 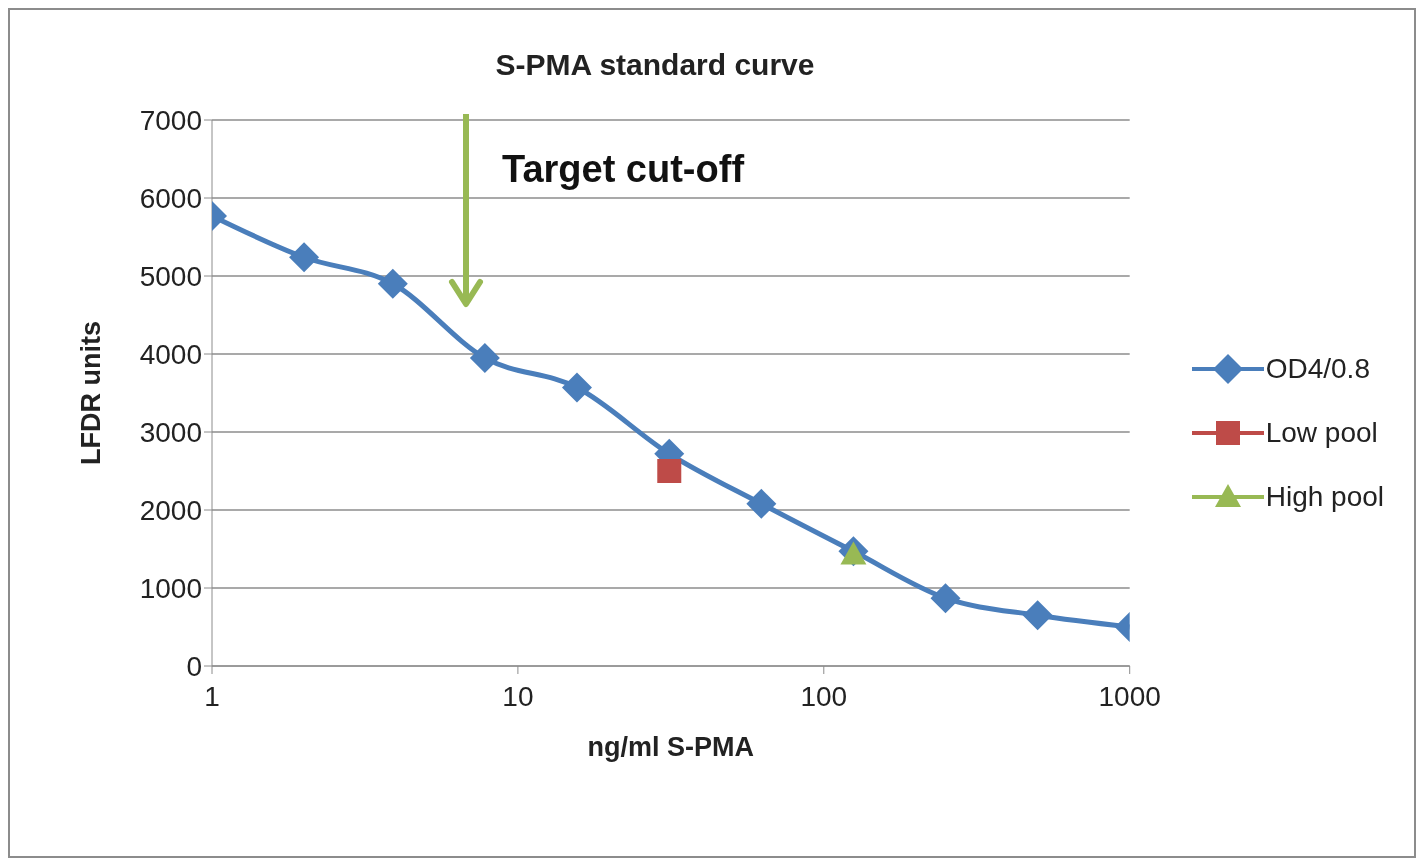 I want to click on x-tick-label: 1, so click(x=212, y=696).